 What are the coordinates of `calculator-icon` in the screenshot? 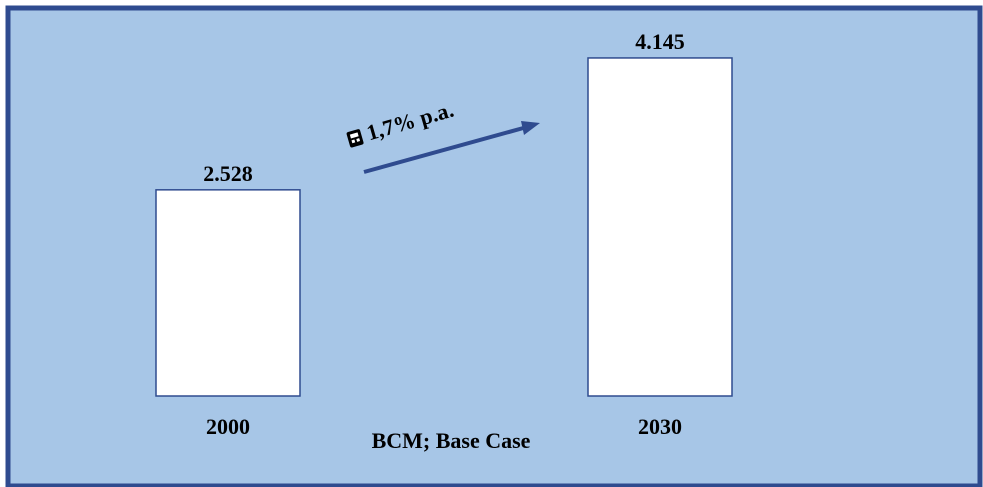 It's located at (355, 138).